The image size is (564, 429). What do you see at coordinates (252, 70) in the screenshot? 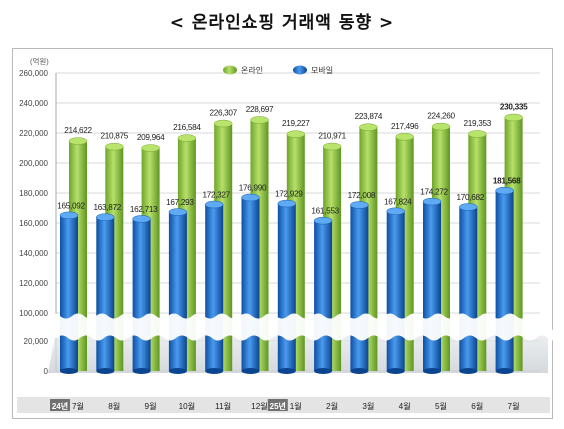
I see `legend-label: 온라인` at bounding box center [252, 70].